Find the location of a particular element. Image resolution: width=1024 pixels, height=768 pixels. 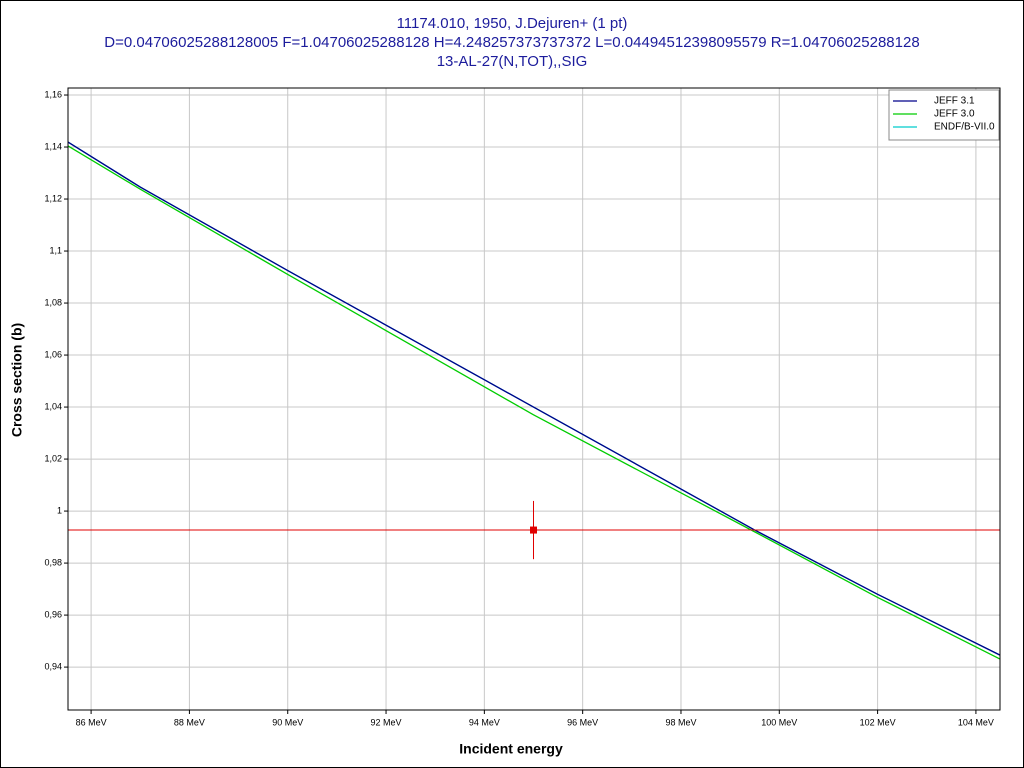

chart-title: 11174.010, 1950, J.Dejuren+ (1 pt) is located at coordinates (512, 23).